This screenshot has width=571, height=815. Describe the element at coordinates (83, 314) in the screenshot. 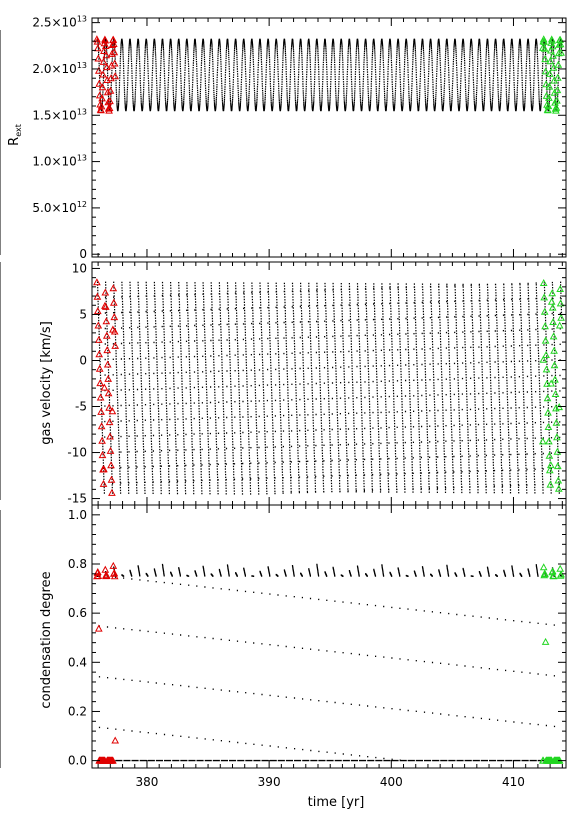

I see `y-tick-label: 5` at that location.